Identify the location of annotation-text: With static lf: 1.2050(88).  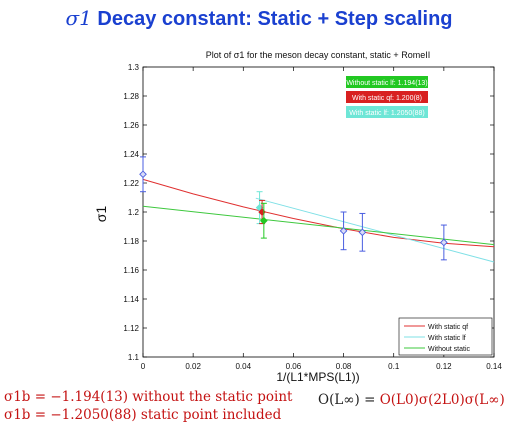
(386, 113).